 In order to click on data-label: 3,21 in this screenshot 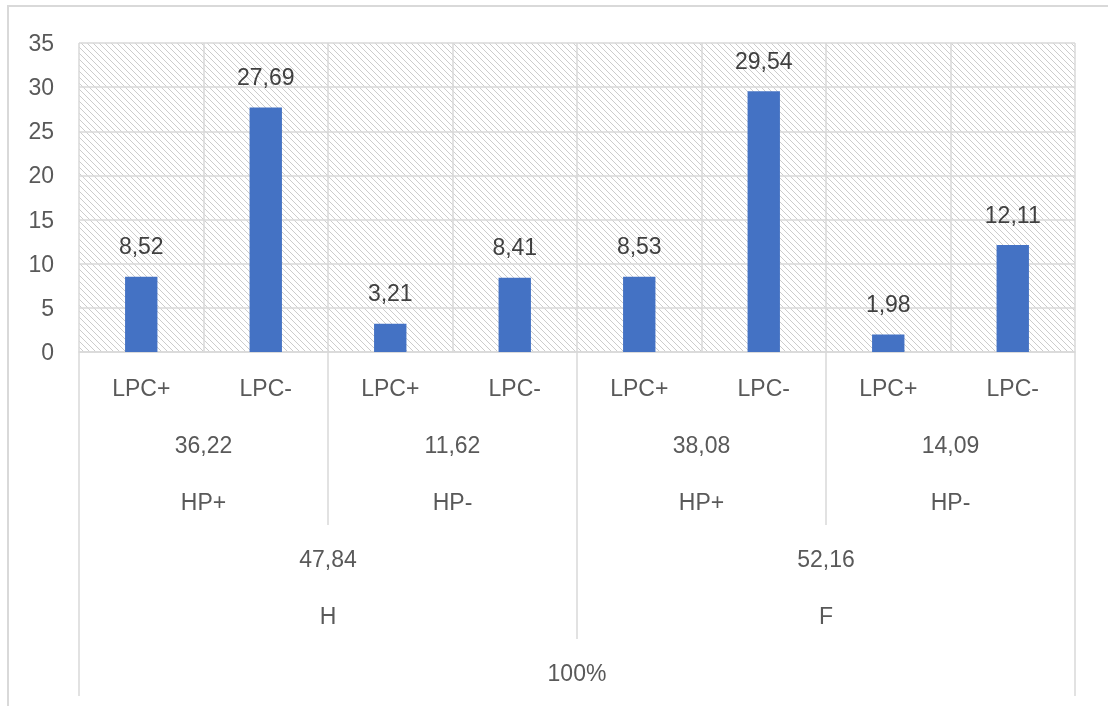, I will do `click(390, 293)`.